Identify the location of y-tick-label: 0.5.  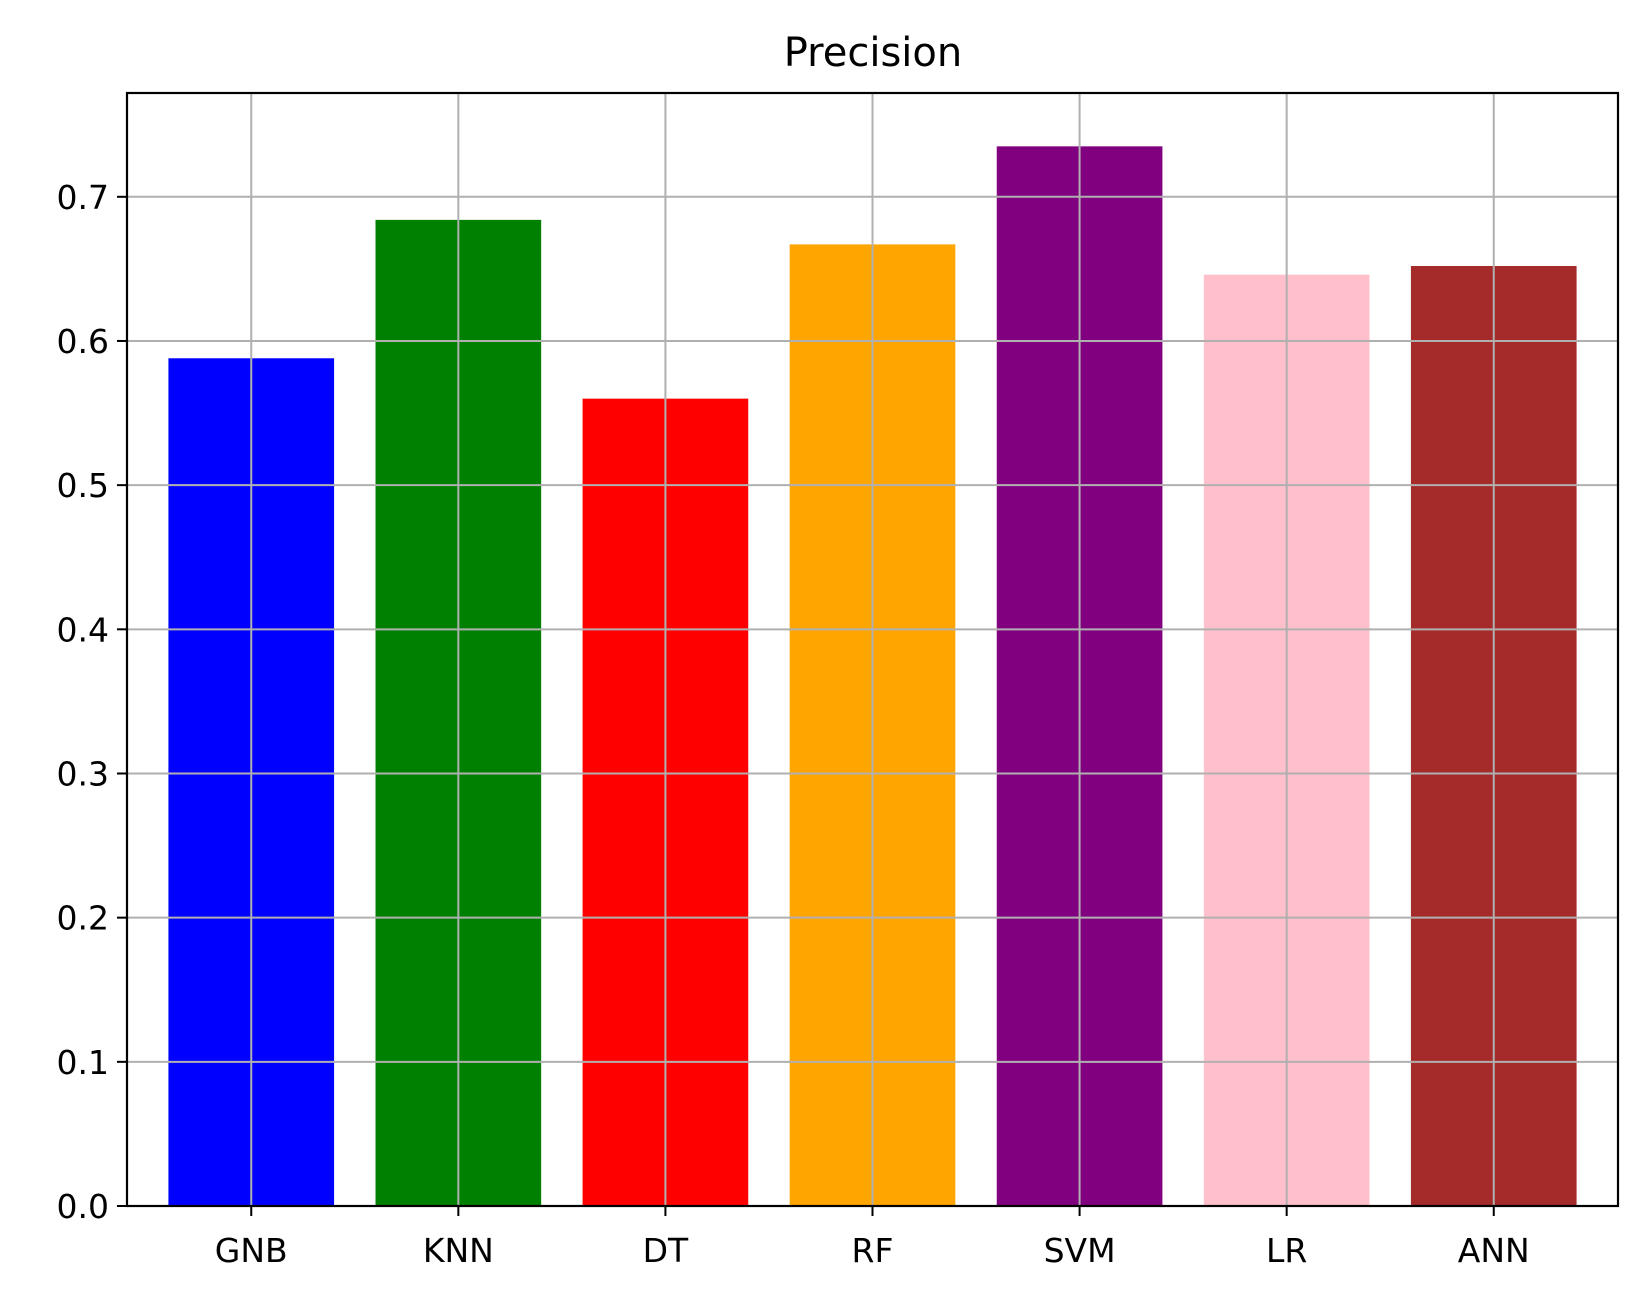
(83, 485).